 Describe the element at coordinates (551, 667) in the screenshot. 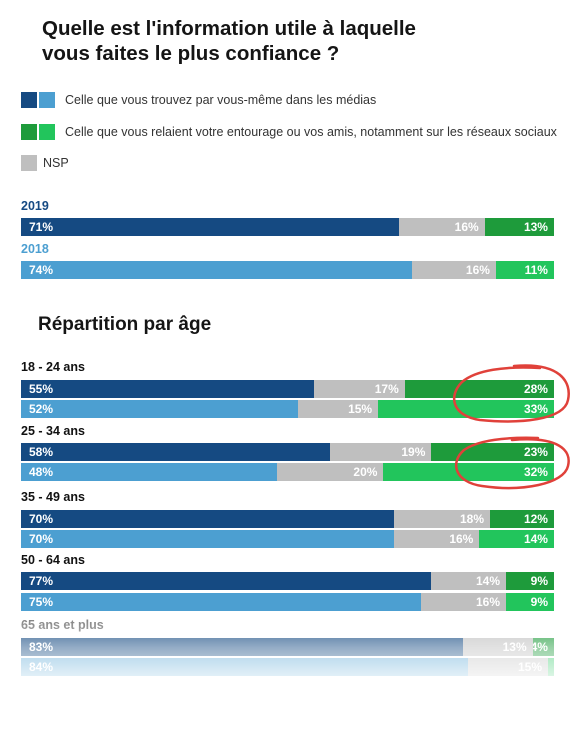

I see `segment-entourage: 1%` at that location.